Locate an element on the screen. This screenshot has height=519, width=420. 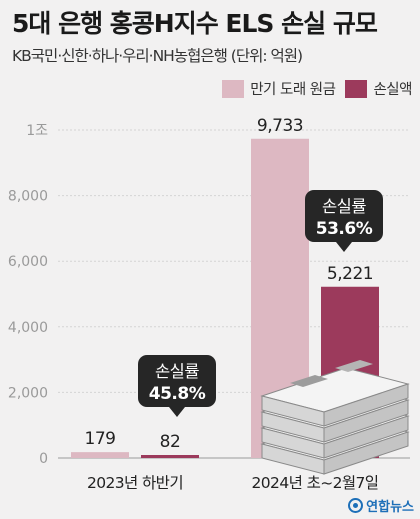
news-agency-logo: 연합뉴스 is located at coordinates (381, 505).